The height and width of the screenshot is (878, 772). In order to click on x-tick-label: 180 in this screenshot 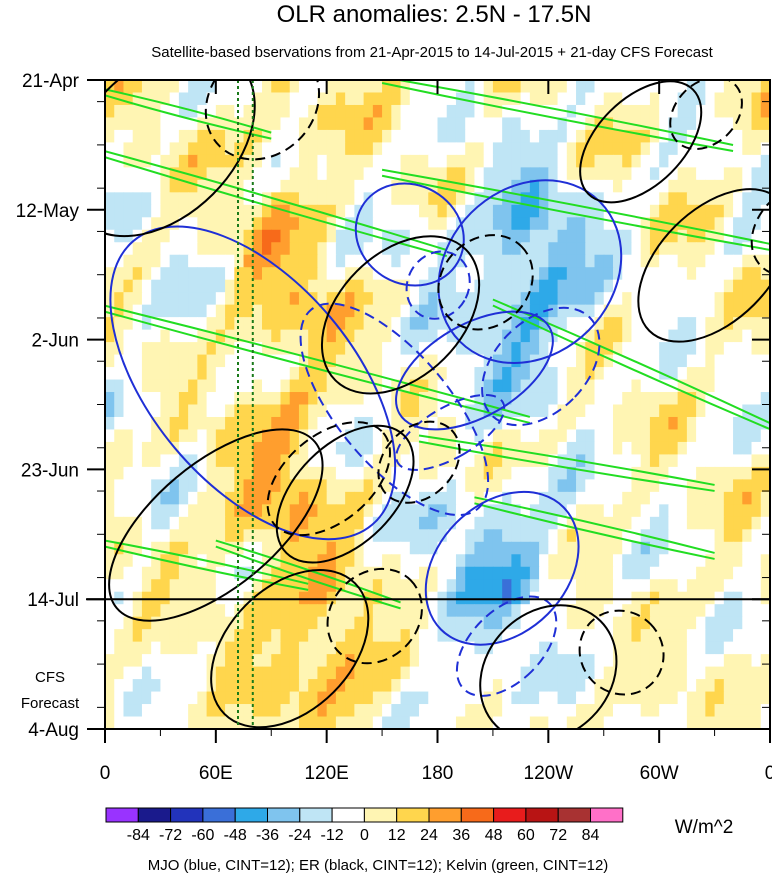, I will do `click(438, 773)`.